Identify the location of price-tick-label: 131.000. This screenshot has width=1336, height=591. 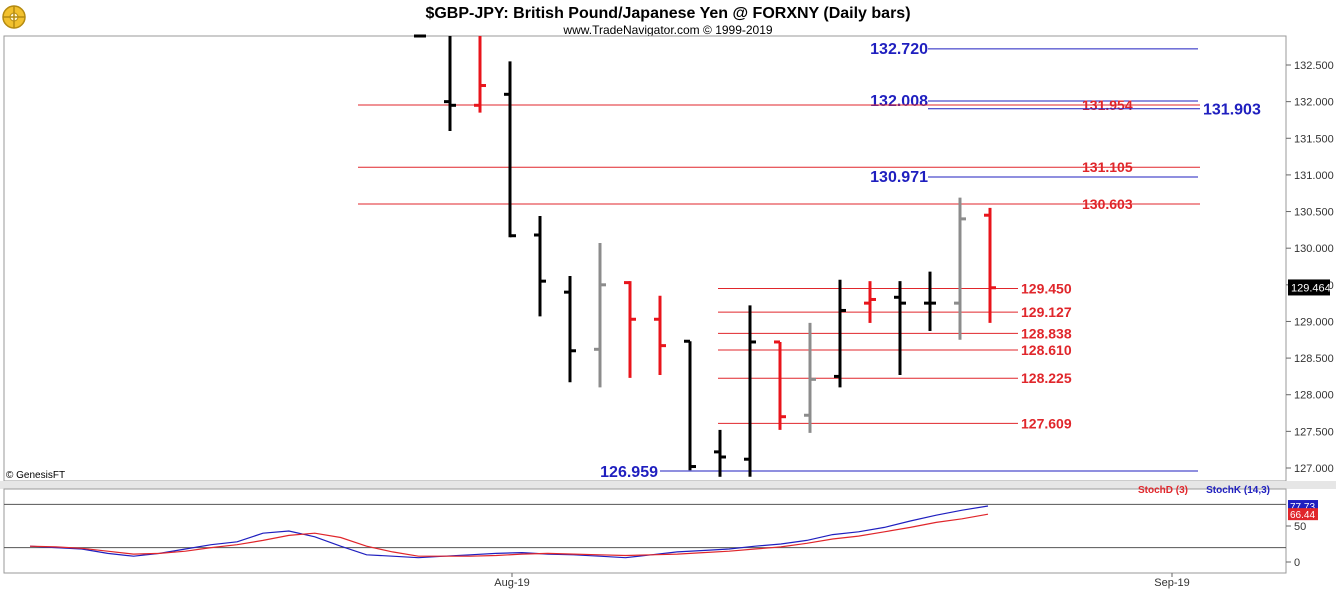
(1314, 176).